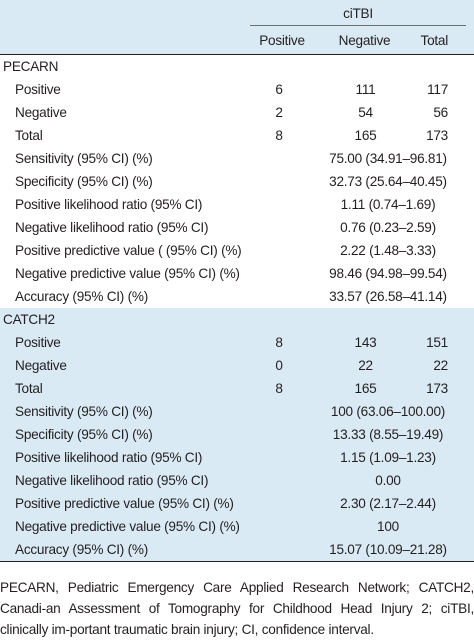 Image resolution: width=474 pixels, height=641 pixels. I want to click on count-positive: 6, so click(282, 89).